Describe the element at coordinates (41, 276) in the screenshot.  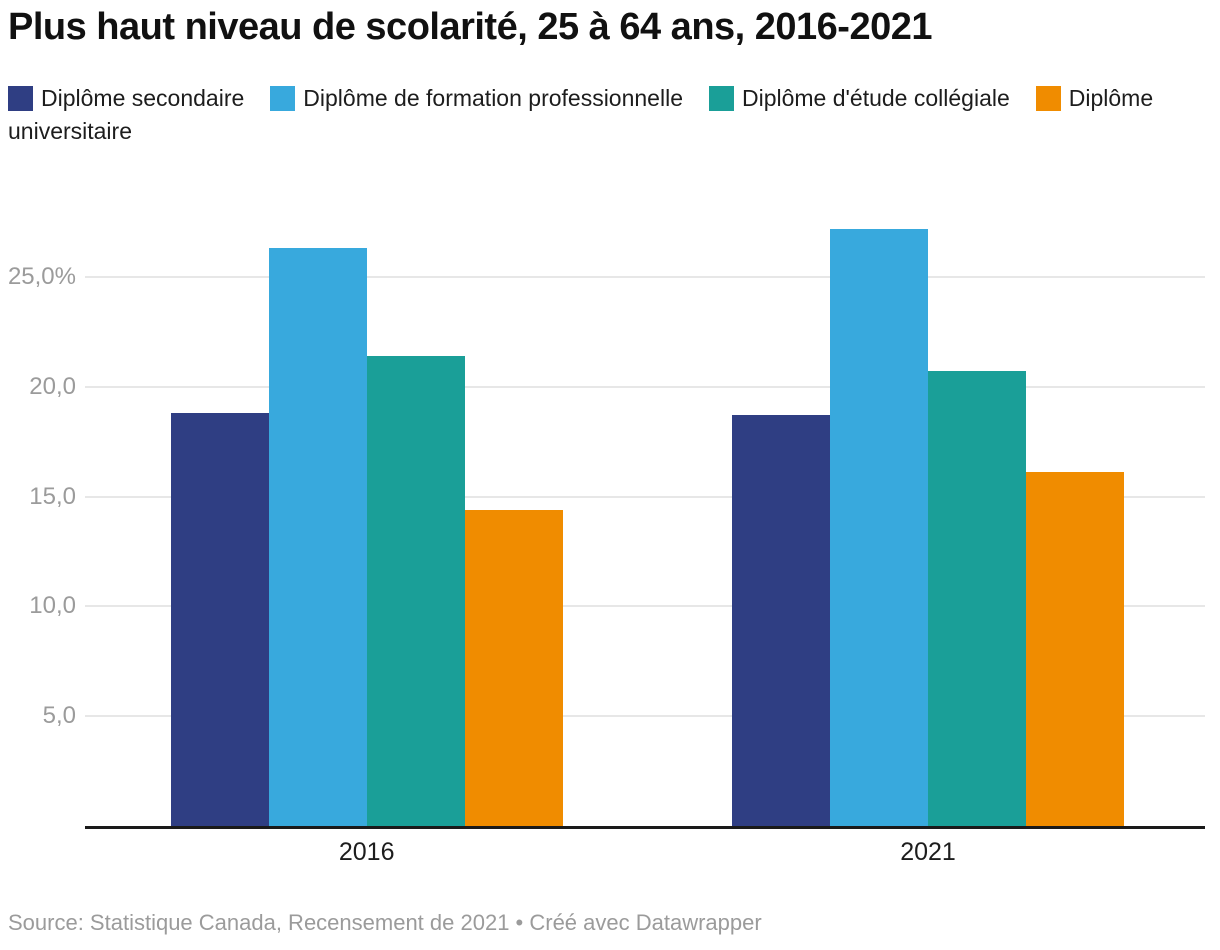
I see `y-axis-tick-label-25: 25,0%` at that location.